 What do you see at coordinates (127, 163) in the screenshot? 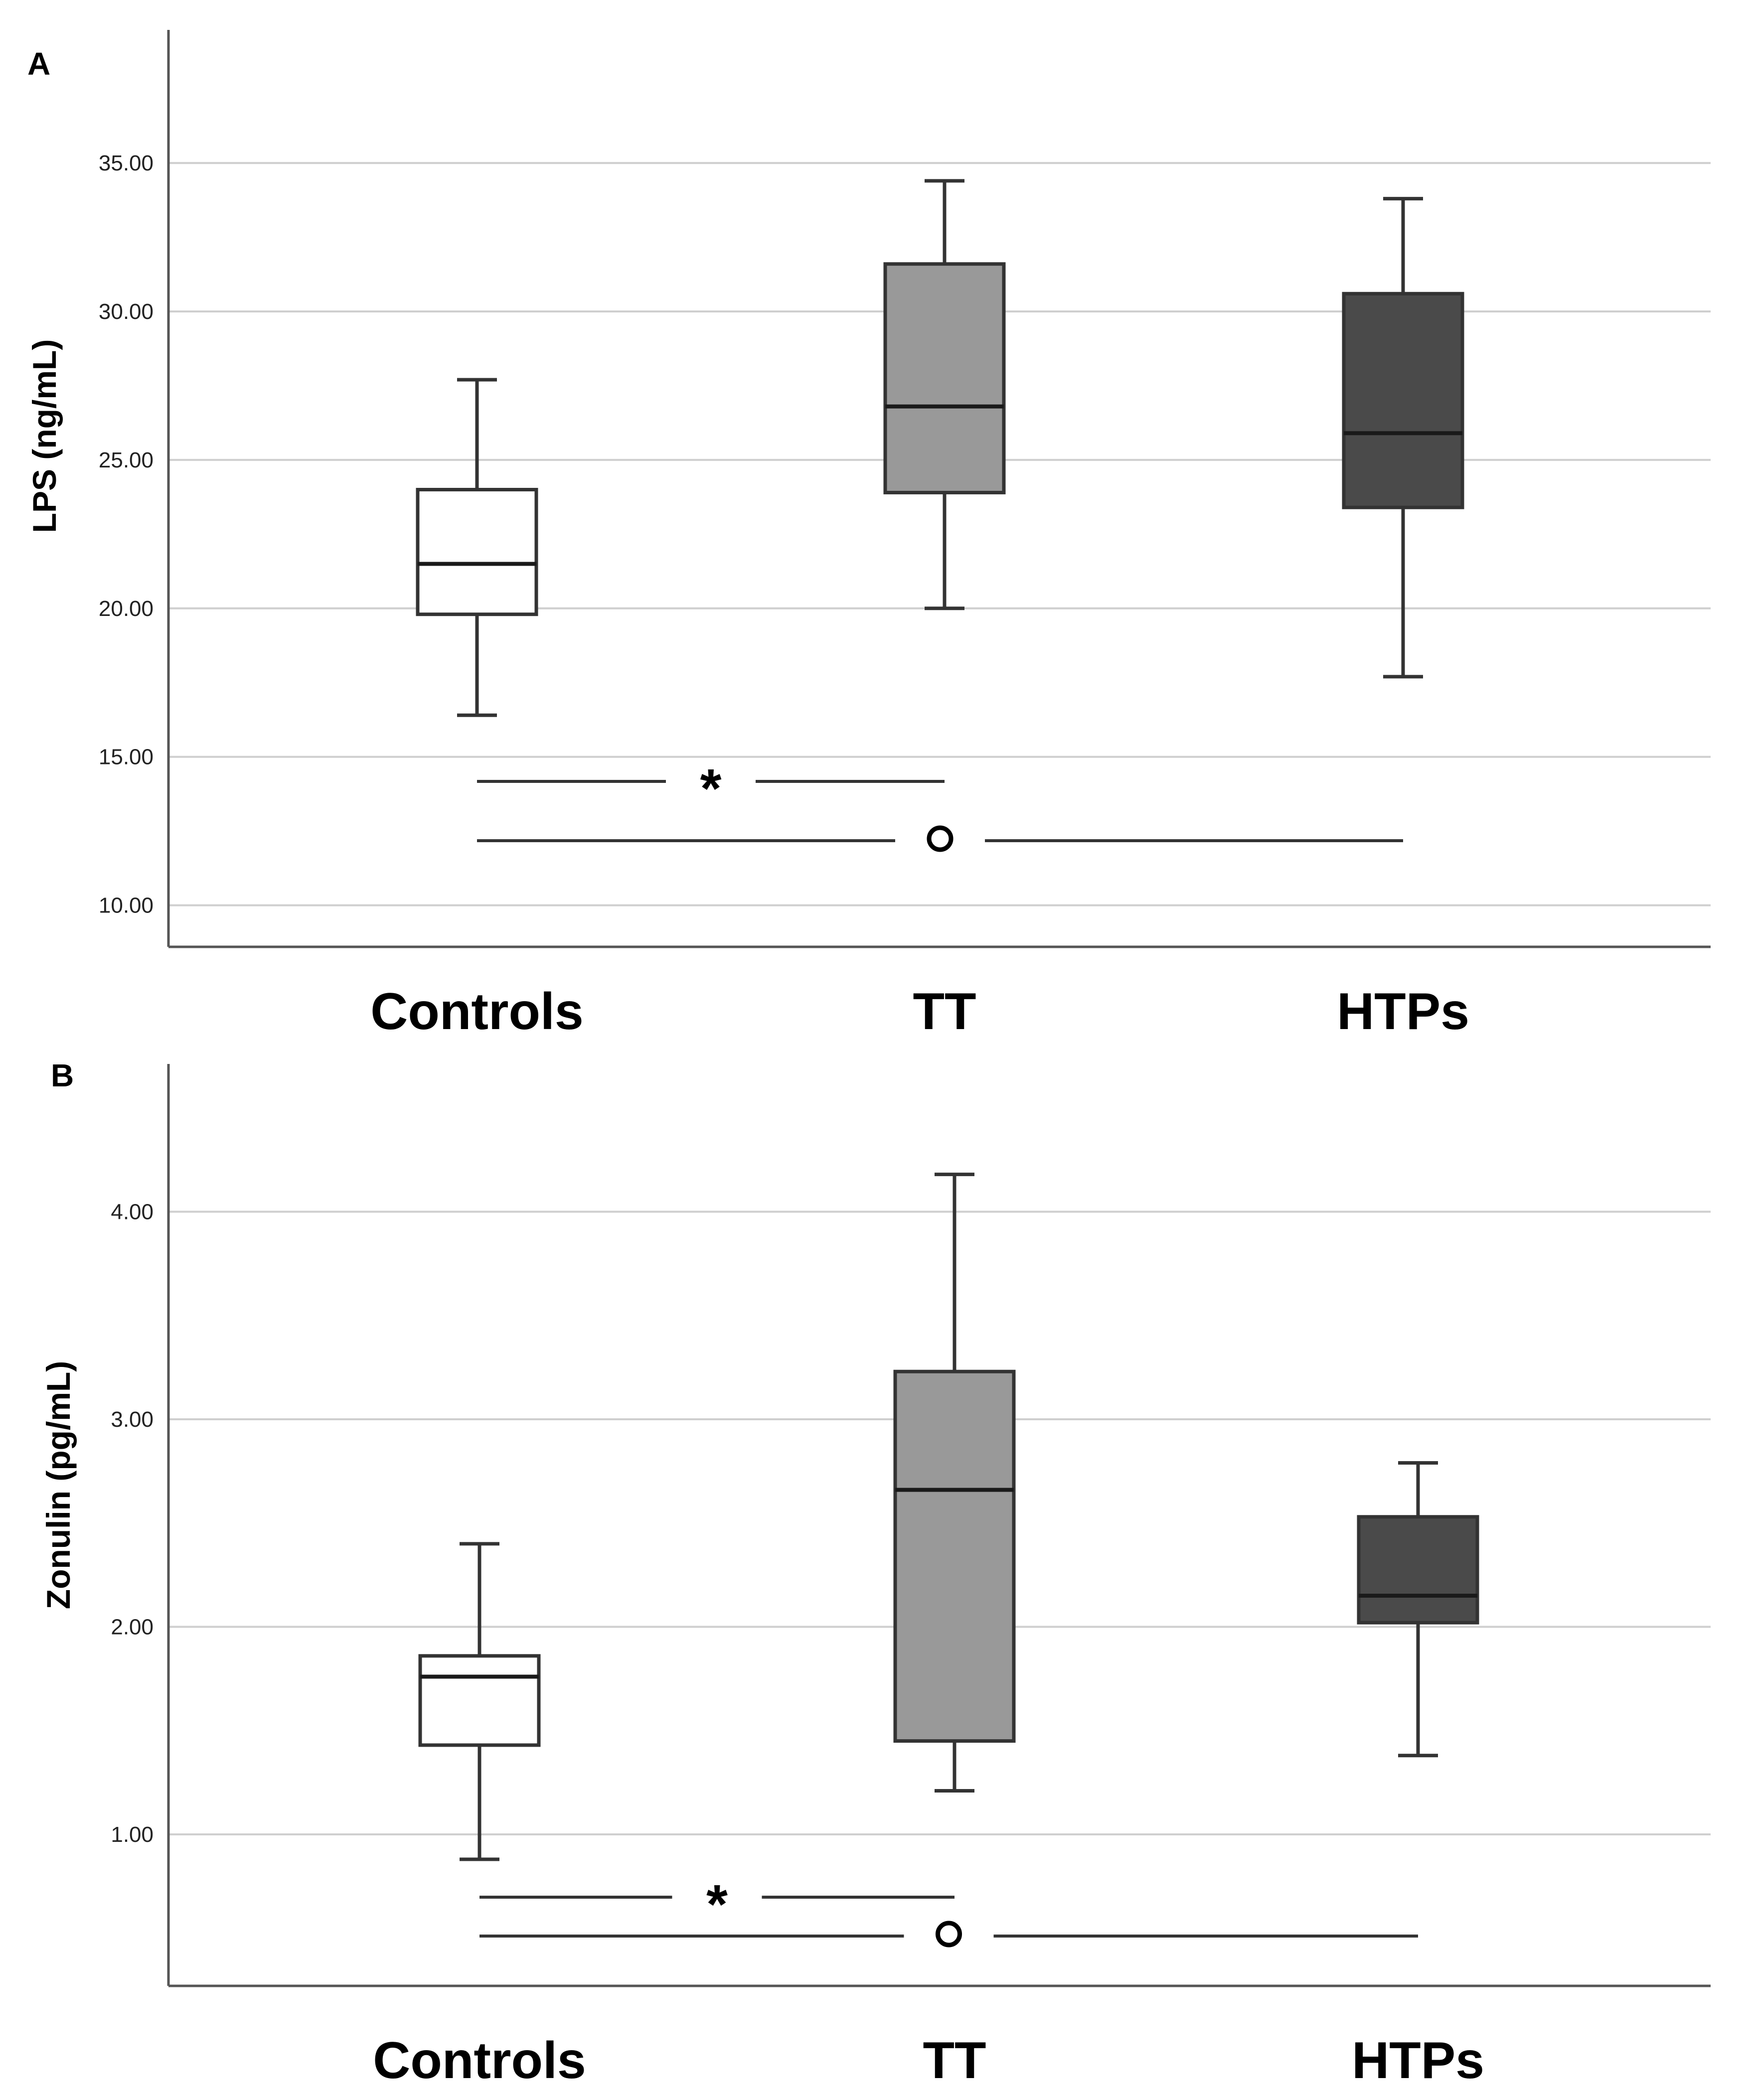
I see `y-tick-label: 35.00` at bounding box center [127, 163].